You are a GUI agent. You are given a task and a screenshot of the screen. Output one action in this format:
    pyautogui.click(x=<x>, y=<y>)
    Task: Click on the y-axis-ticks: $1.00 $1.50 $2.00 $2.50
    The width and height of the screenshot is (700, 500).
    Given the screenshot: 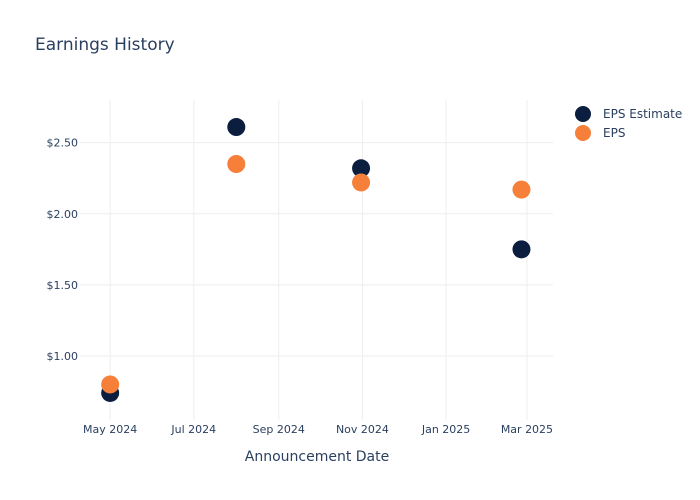 What is the action you would take?
    pyautogui.click(x=63, y=250)
    